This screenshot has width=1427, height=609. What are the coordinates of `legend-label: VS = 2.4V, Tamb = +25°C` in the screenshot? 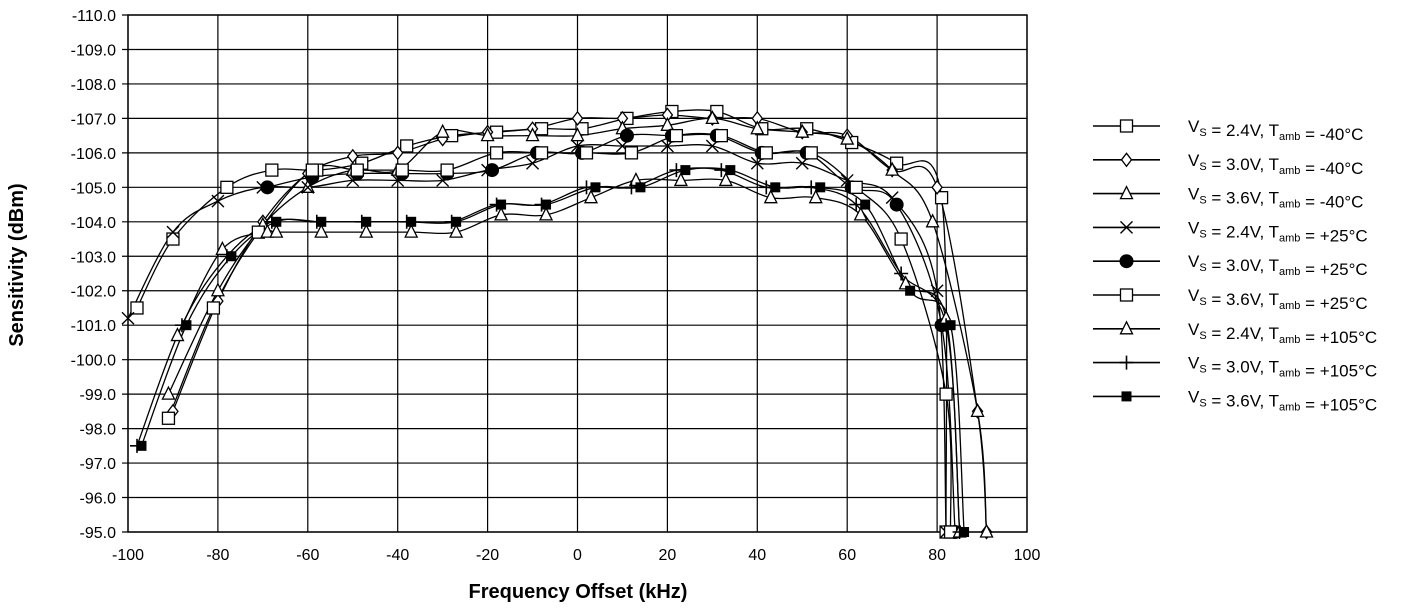 It's located at (1278, 231).